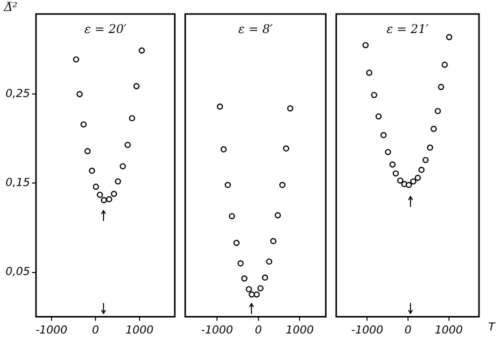 Image resolution: width=497 pixels, height=342 pixels. I want to click on y-axis-title: Δ̅², so click(10, 7).